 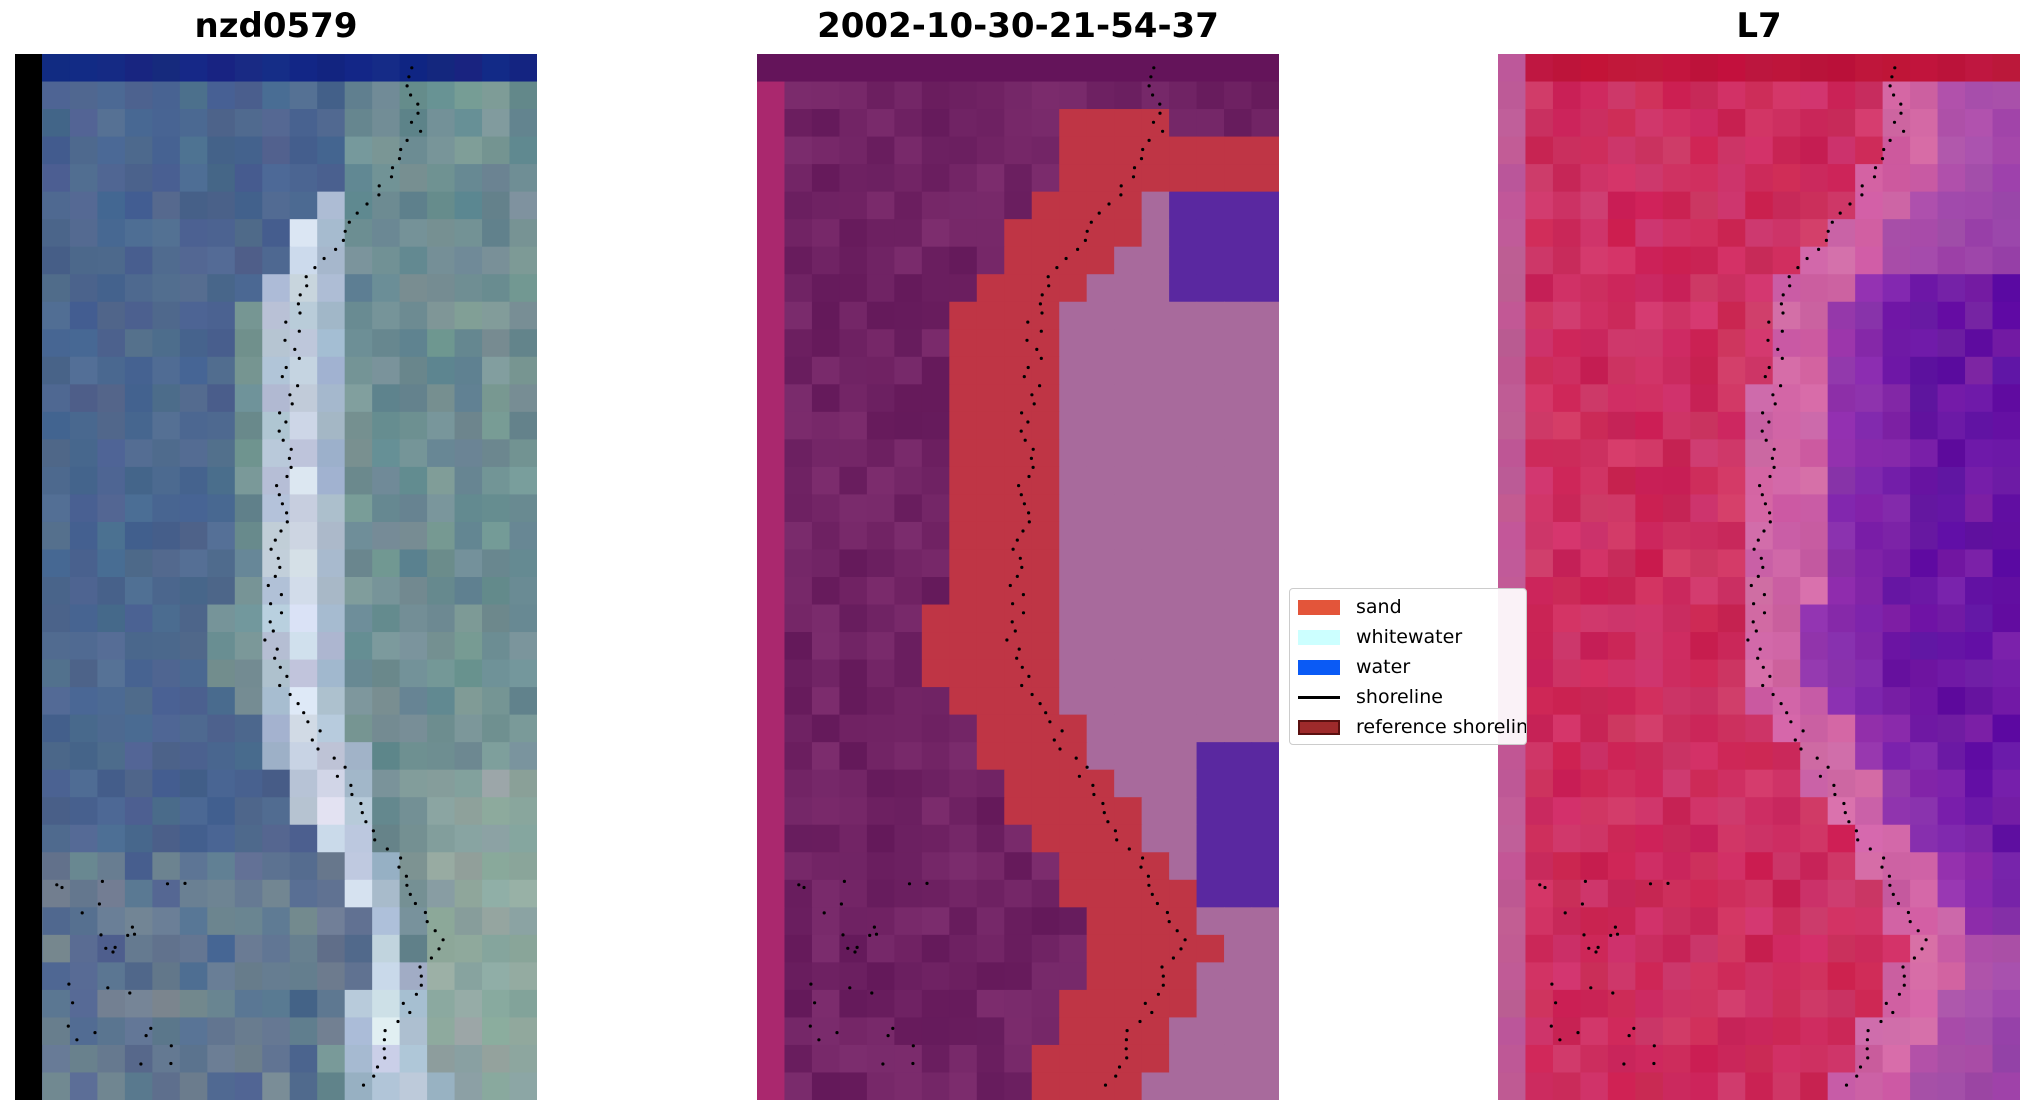 What do you see at coordinates (1350, 607) in the screenshot?
I see `legend-item-sand: sand` at bounding box center [1350, 607].